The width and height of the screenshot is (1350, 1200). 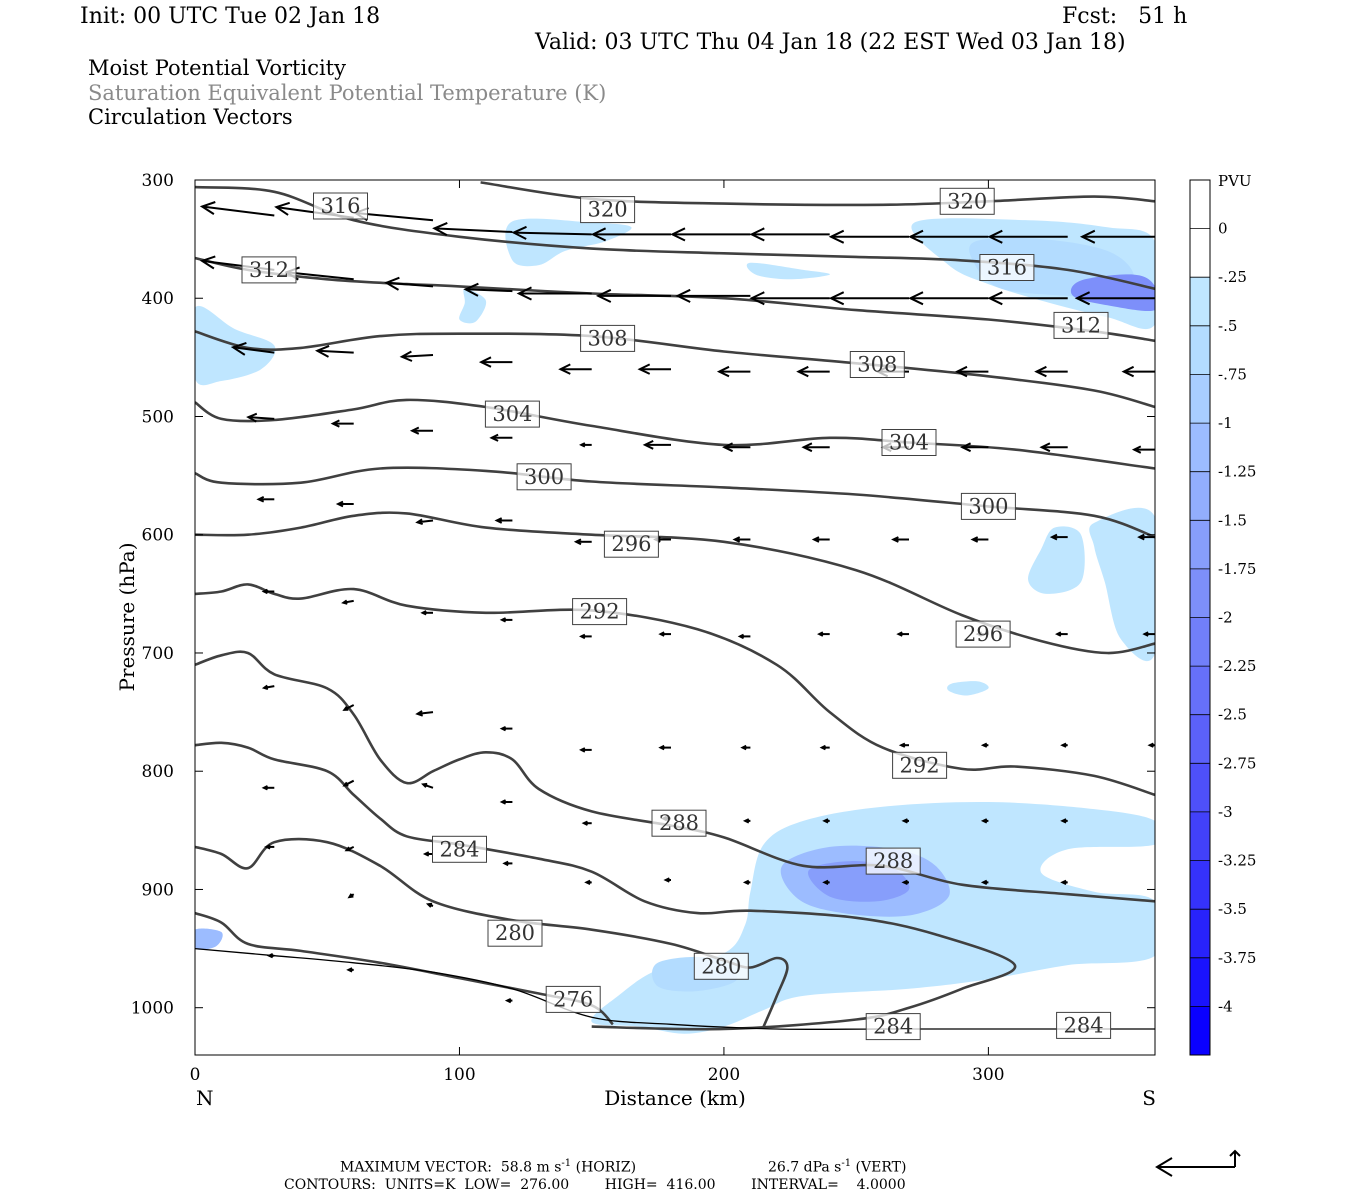 I want to click on y-tick-label-800: 800, so click(x=158, y=772).